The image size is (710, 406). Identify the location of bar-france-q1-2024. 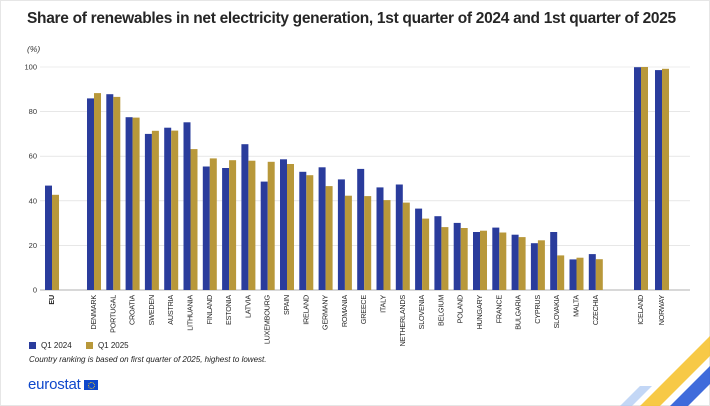
(496, 258).